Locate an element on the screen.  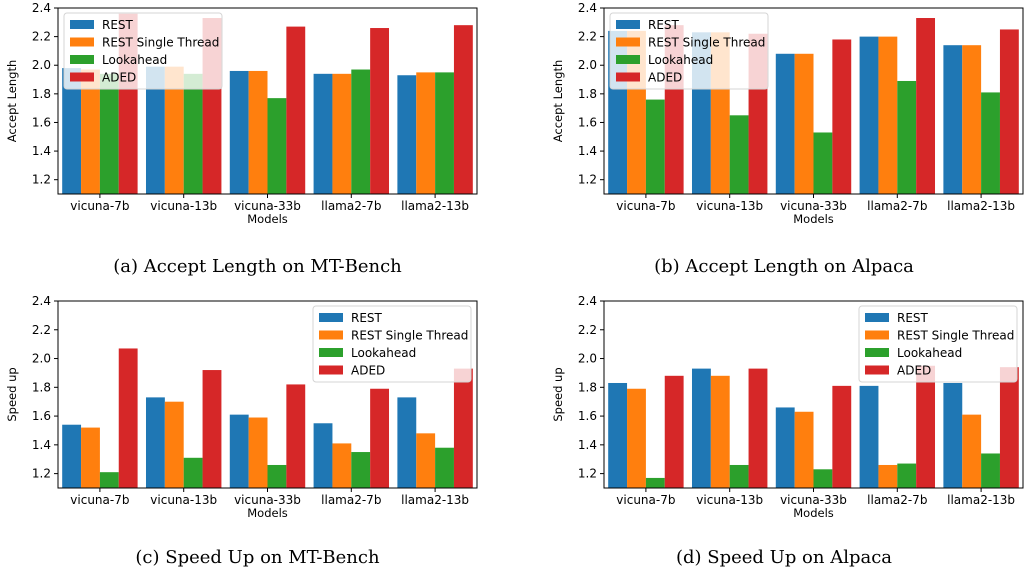
bar-aded-vicuna-13b is located at coordinates (212, 429).